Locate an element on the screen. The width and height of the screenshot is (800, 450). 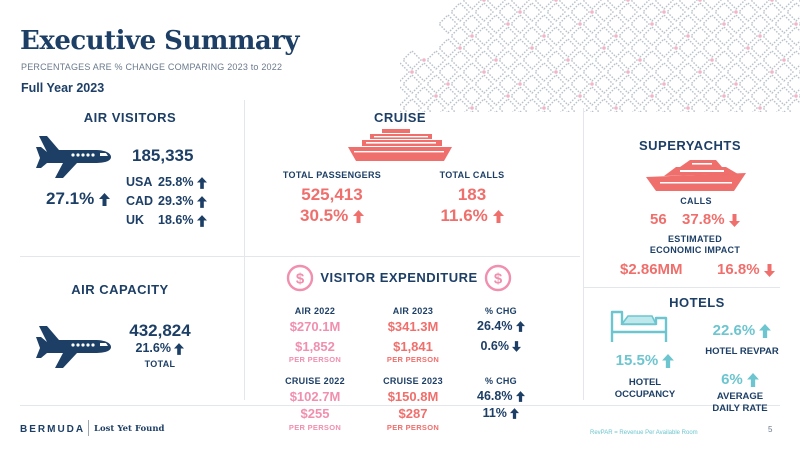
brand-logo: BERMUDA is located at coordinates (52, 429).